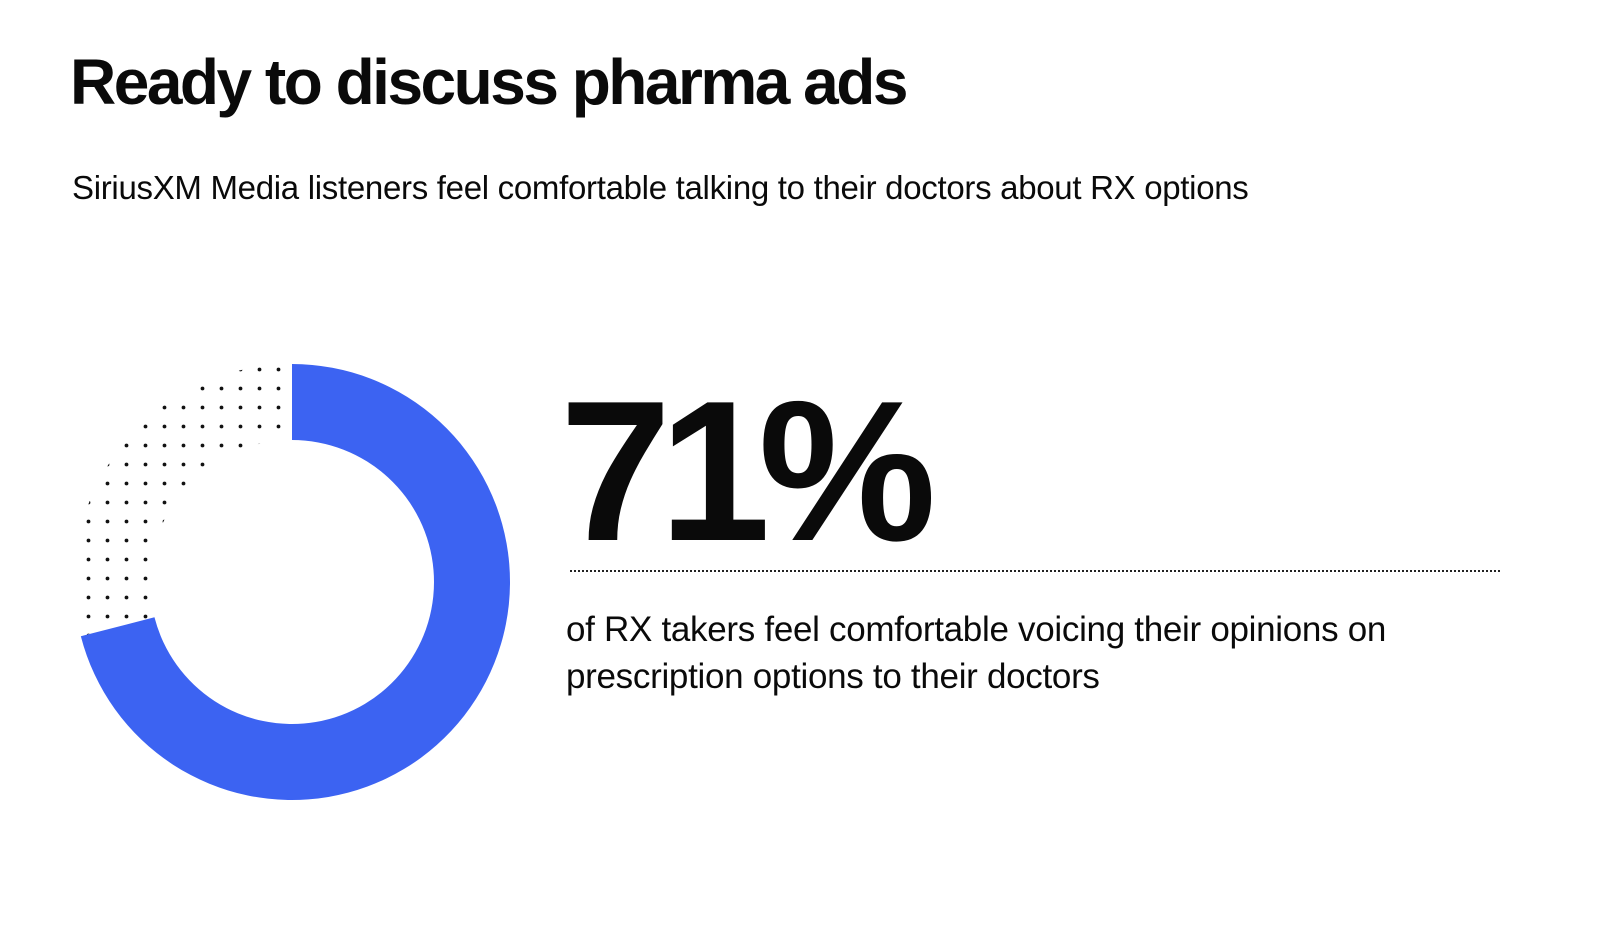 This screenshot has width=1600, height=936. What do you see at coordinates (489, 82) in the screenshot?
I see `page-title: Ready to discuss pharma ads` at bounding box center [489, 82].